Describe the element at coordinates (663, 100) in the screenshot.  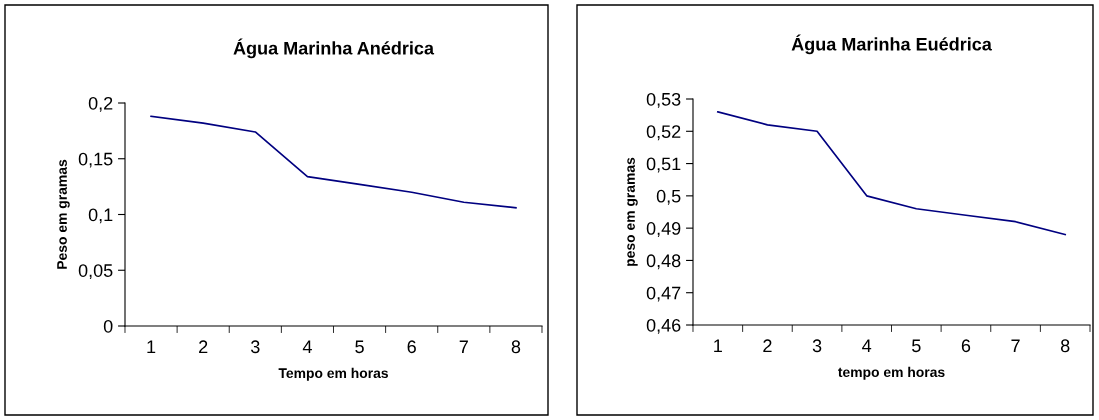
I see `y-tick-label: 0,53` at that location.